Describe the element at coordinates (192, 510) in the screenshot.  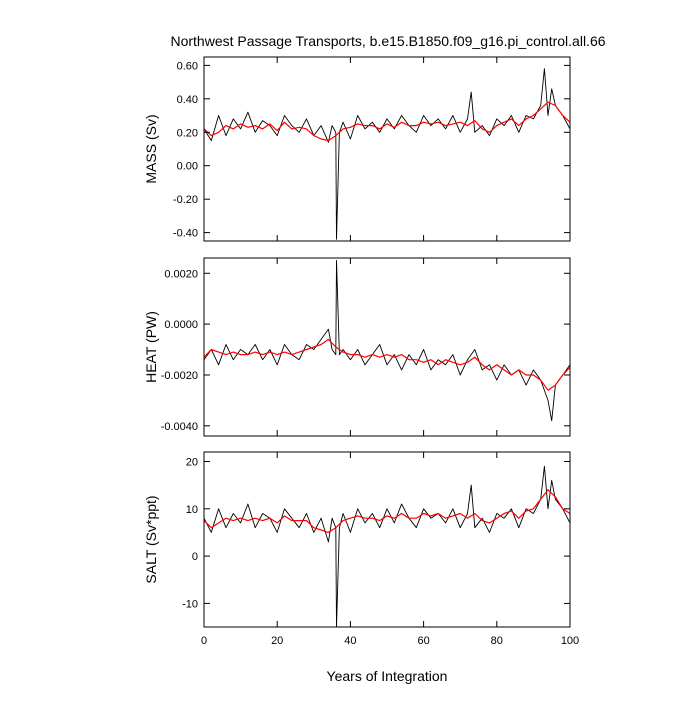
I see `salt-ytick-label: 10` at that location.